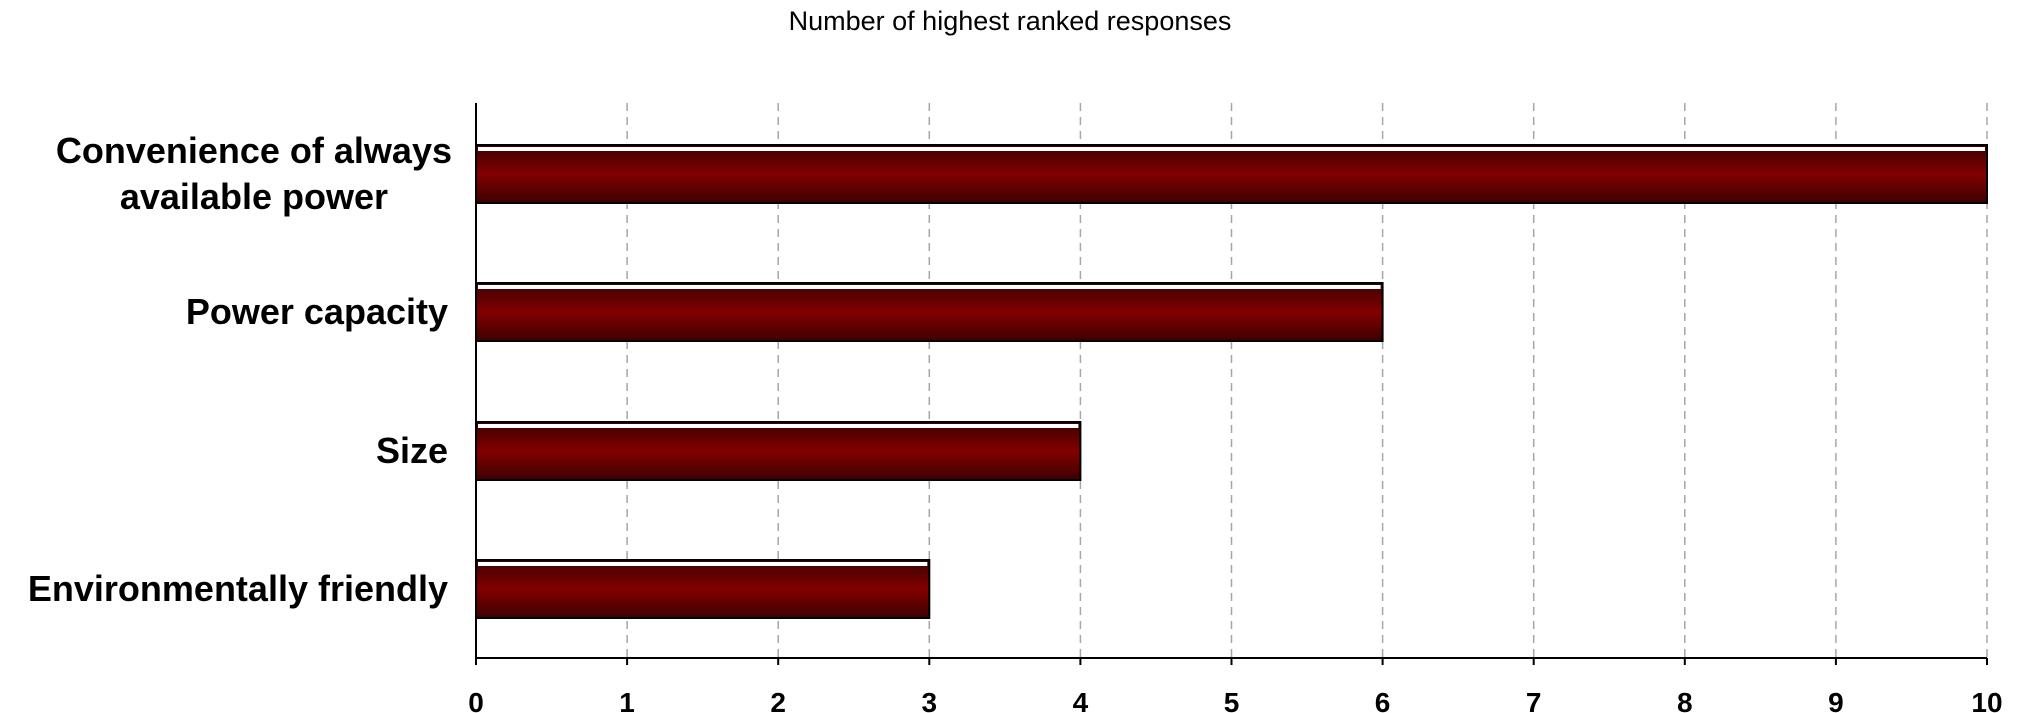  Describe the element at coordinates (238, 588) in the screenshot. I see `category-label: Environmentally friendly` at that location.